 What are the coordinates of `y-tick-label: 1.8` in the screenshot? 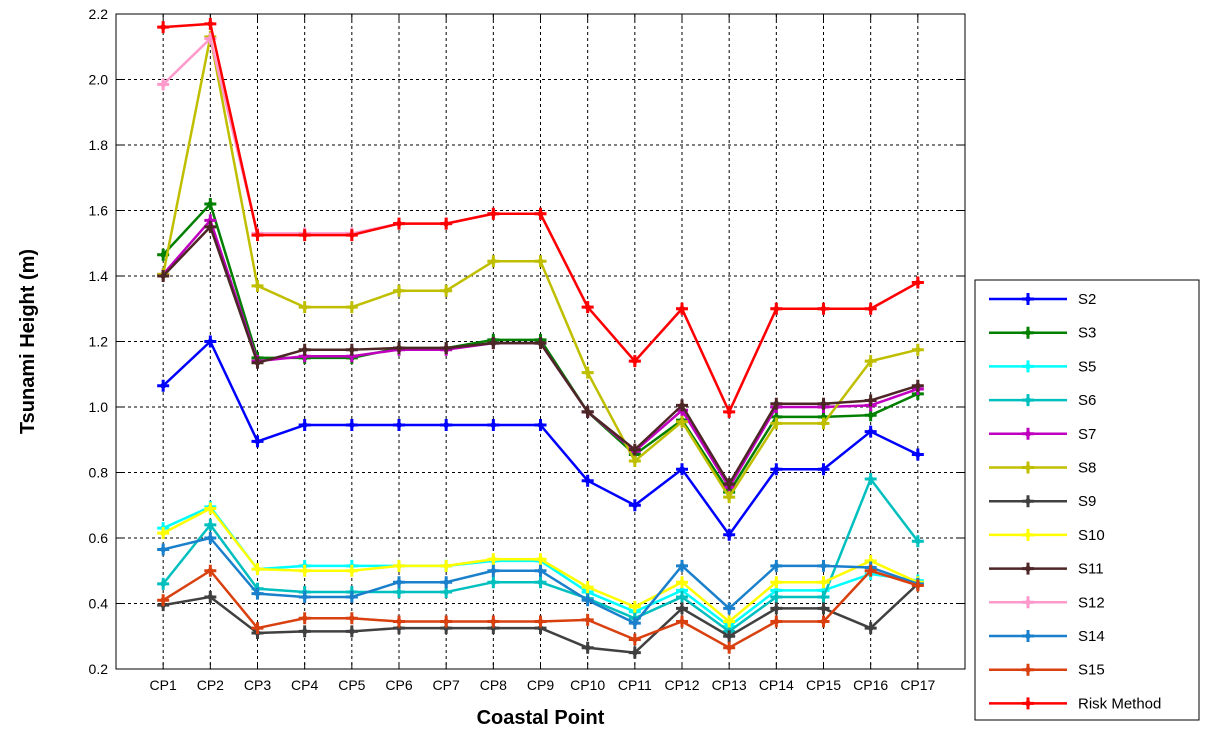 It's located at (99, 145).